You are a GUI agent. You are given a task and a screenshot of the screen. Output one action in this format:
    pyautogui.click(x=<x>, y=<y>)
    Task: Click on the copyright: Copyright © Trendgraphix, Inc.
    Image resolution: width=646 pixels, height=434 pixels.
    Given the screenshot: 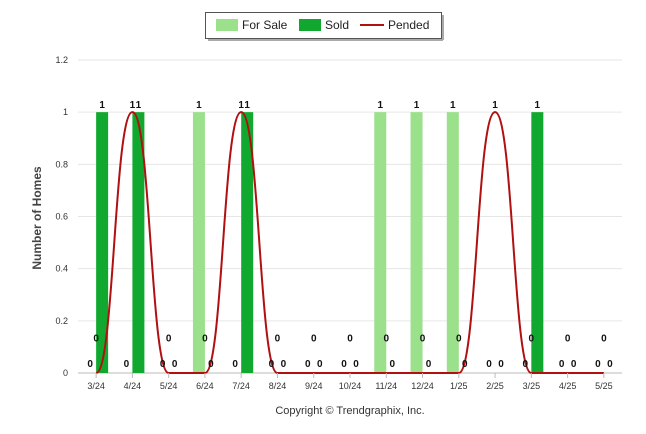 What is the action you would take?
    pyautogui.click(x=349, y=411)
    